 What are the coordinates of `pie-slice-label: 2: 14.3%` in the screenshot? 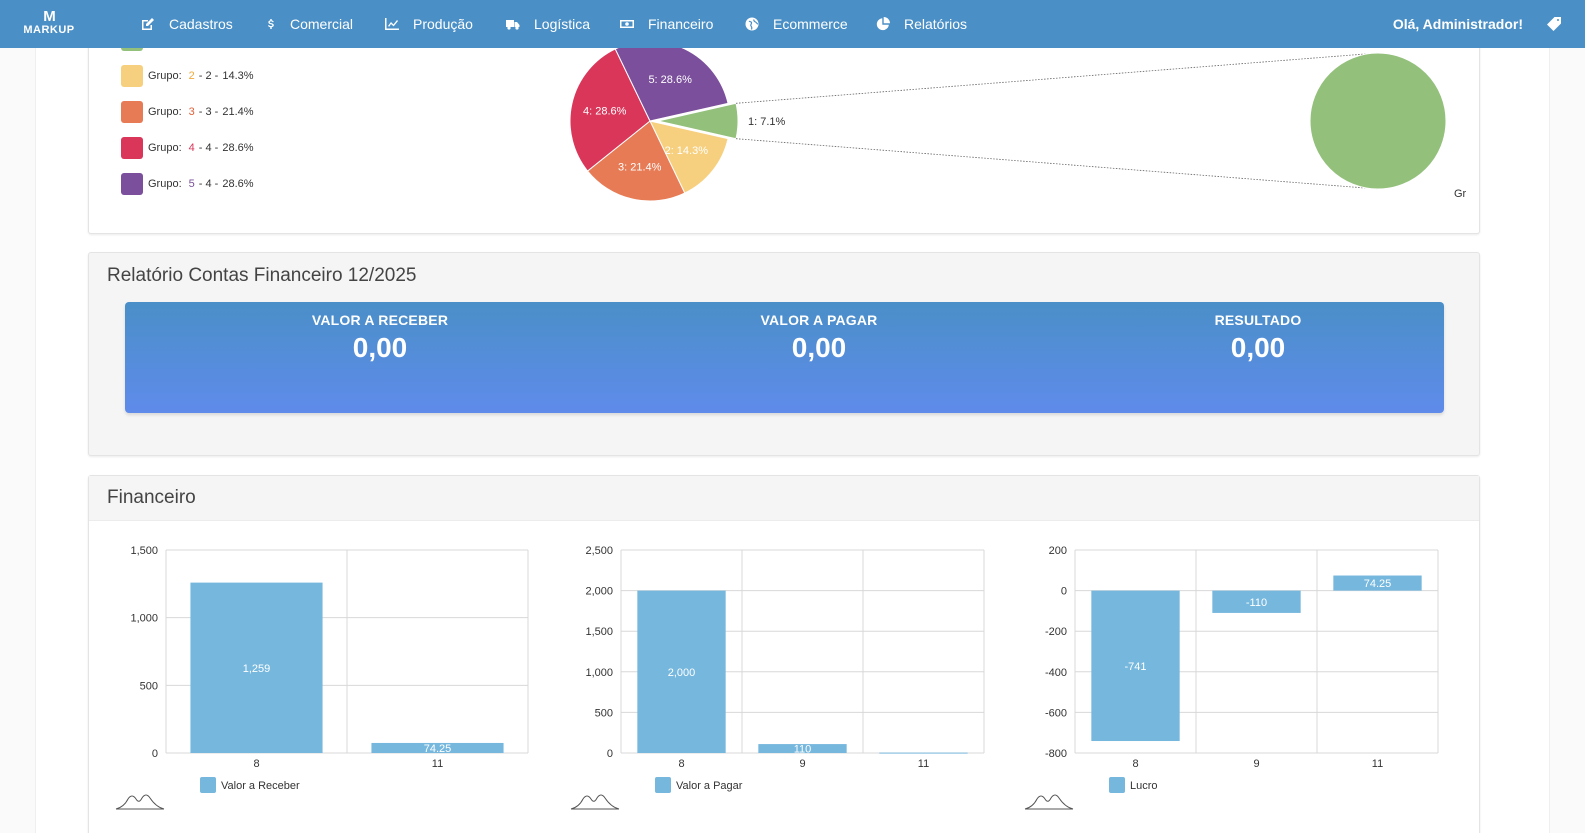 It's located at (687, 151).